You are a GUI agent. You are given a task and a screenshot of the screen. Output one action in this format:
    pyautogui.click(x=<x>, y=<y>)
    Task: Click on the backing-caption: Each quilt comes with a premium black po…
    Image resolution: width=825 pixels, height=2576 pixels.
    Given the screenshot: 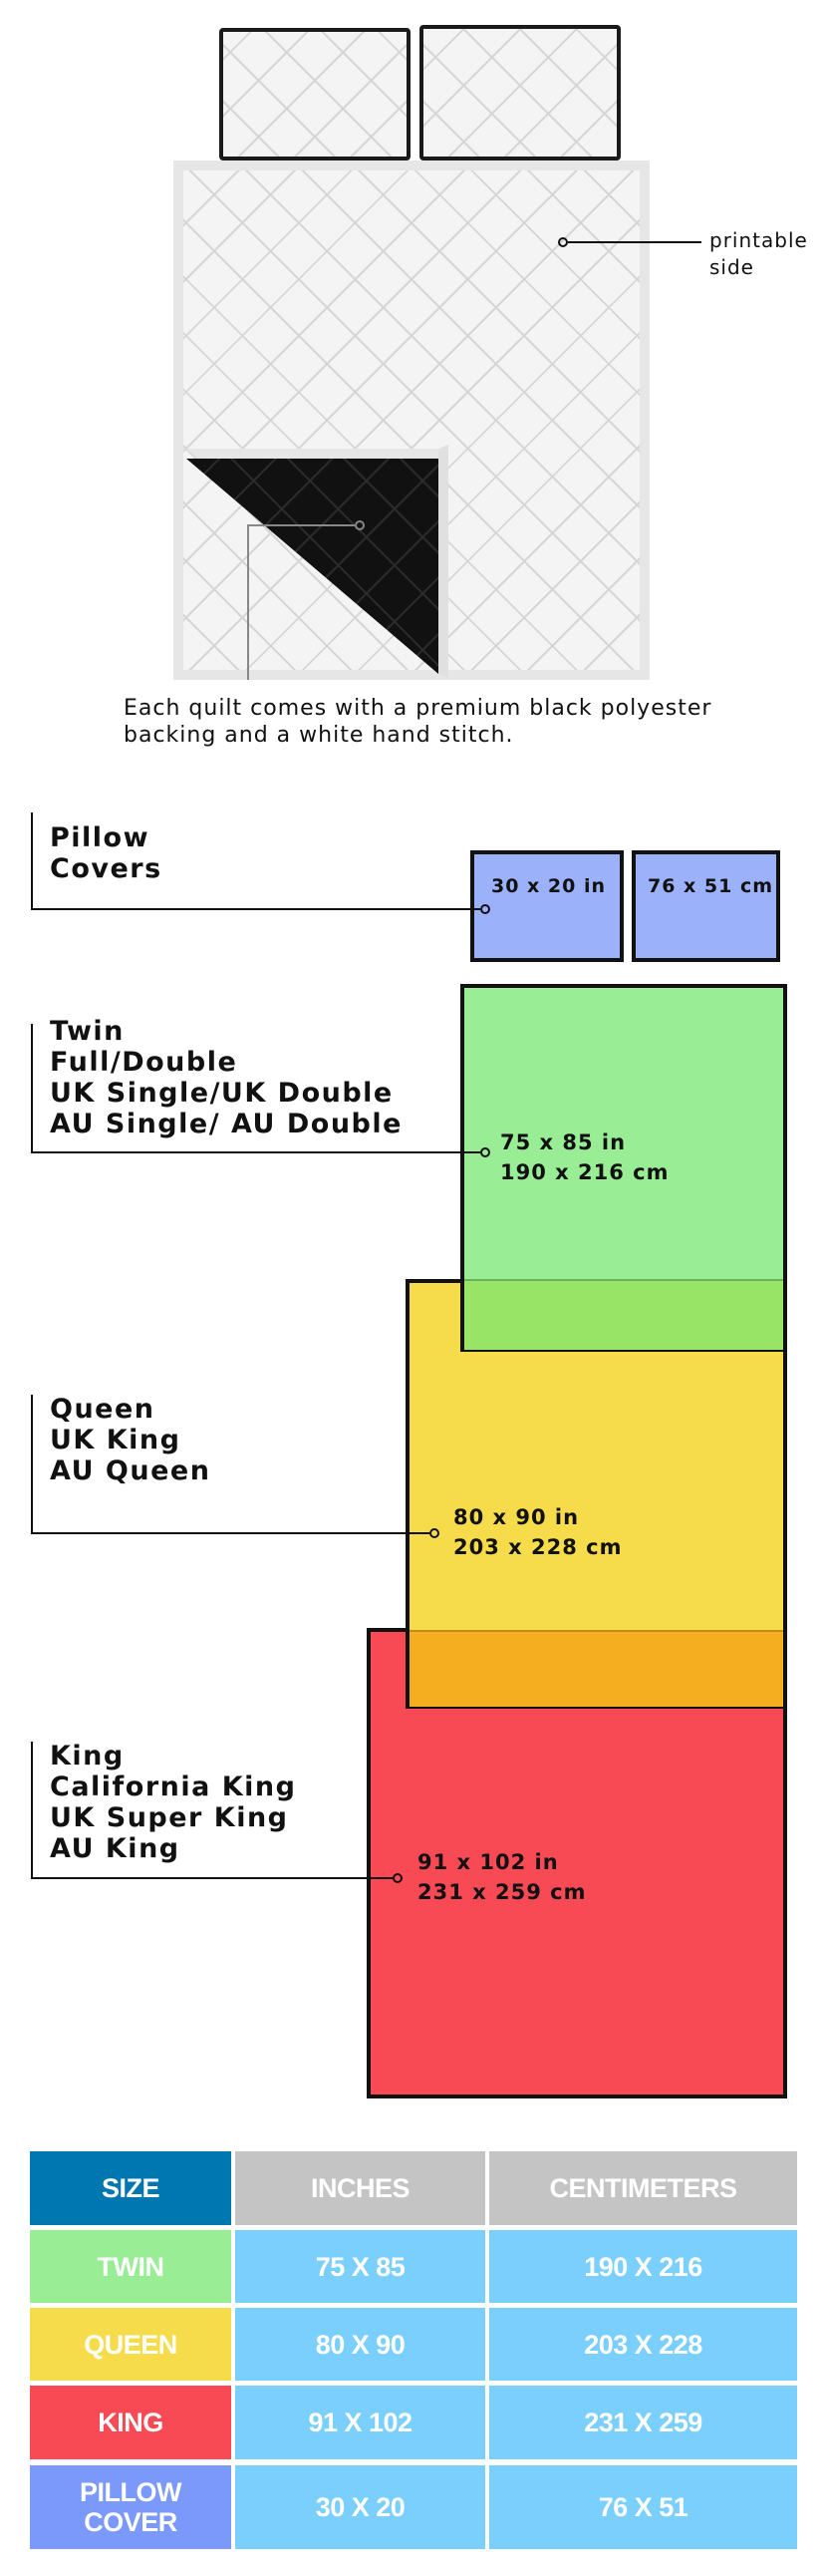 What is the action you would take?
    pyautogui.click(x=418, y=722)
    